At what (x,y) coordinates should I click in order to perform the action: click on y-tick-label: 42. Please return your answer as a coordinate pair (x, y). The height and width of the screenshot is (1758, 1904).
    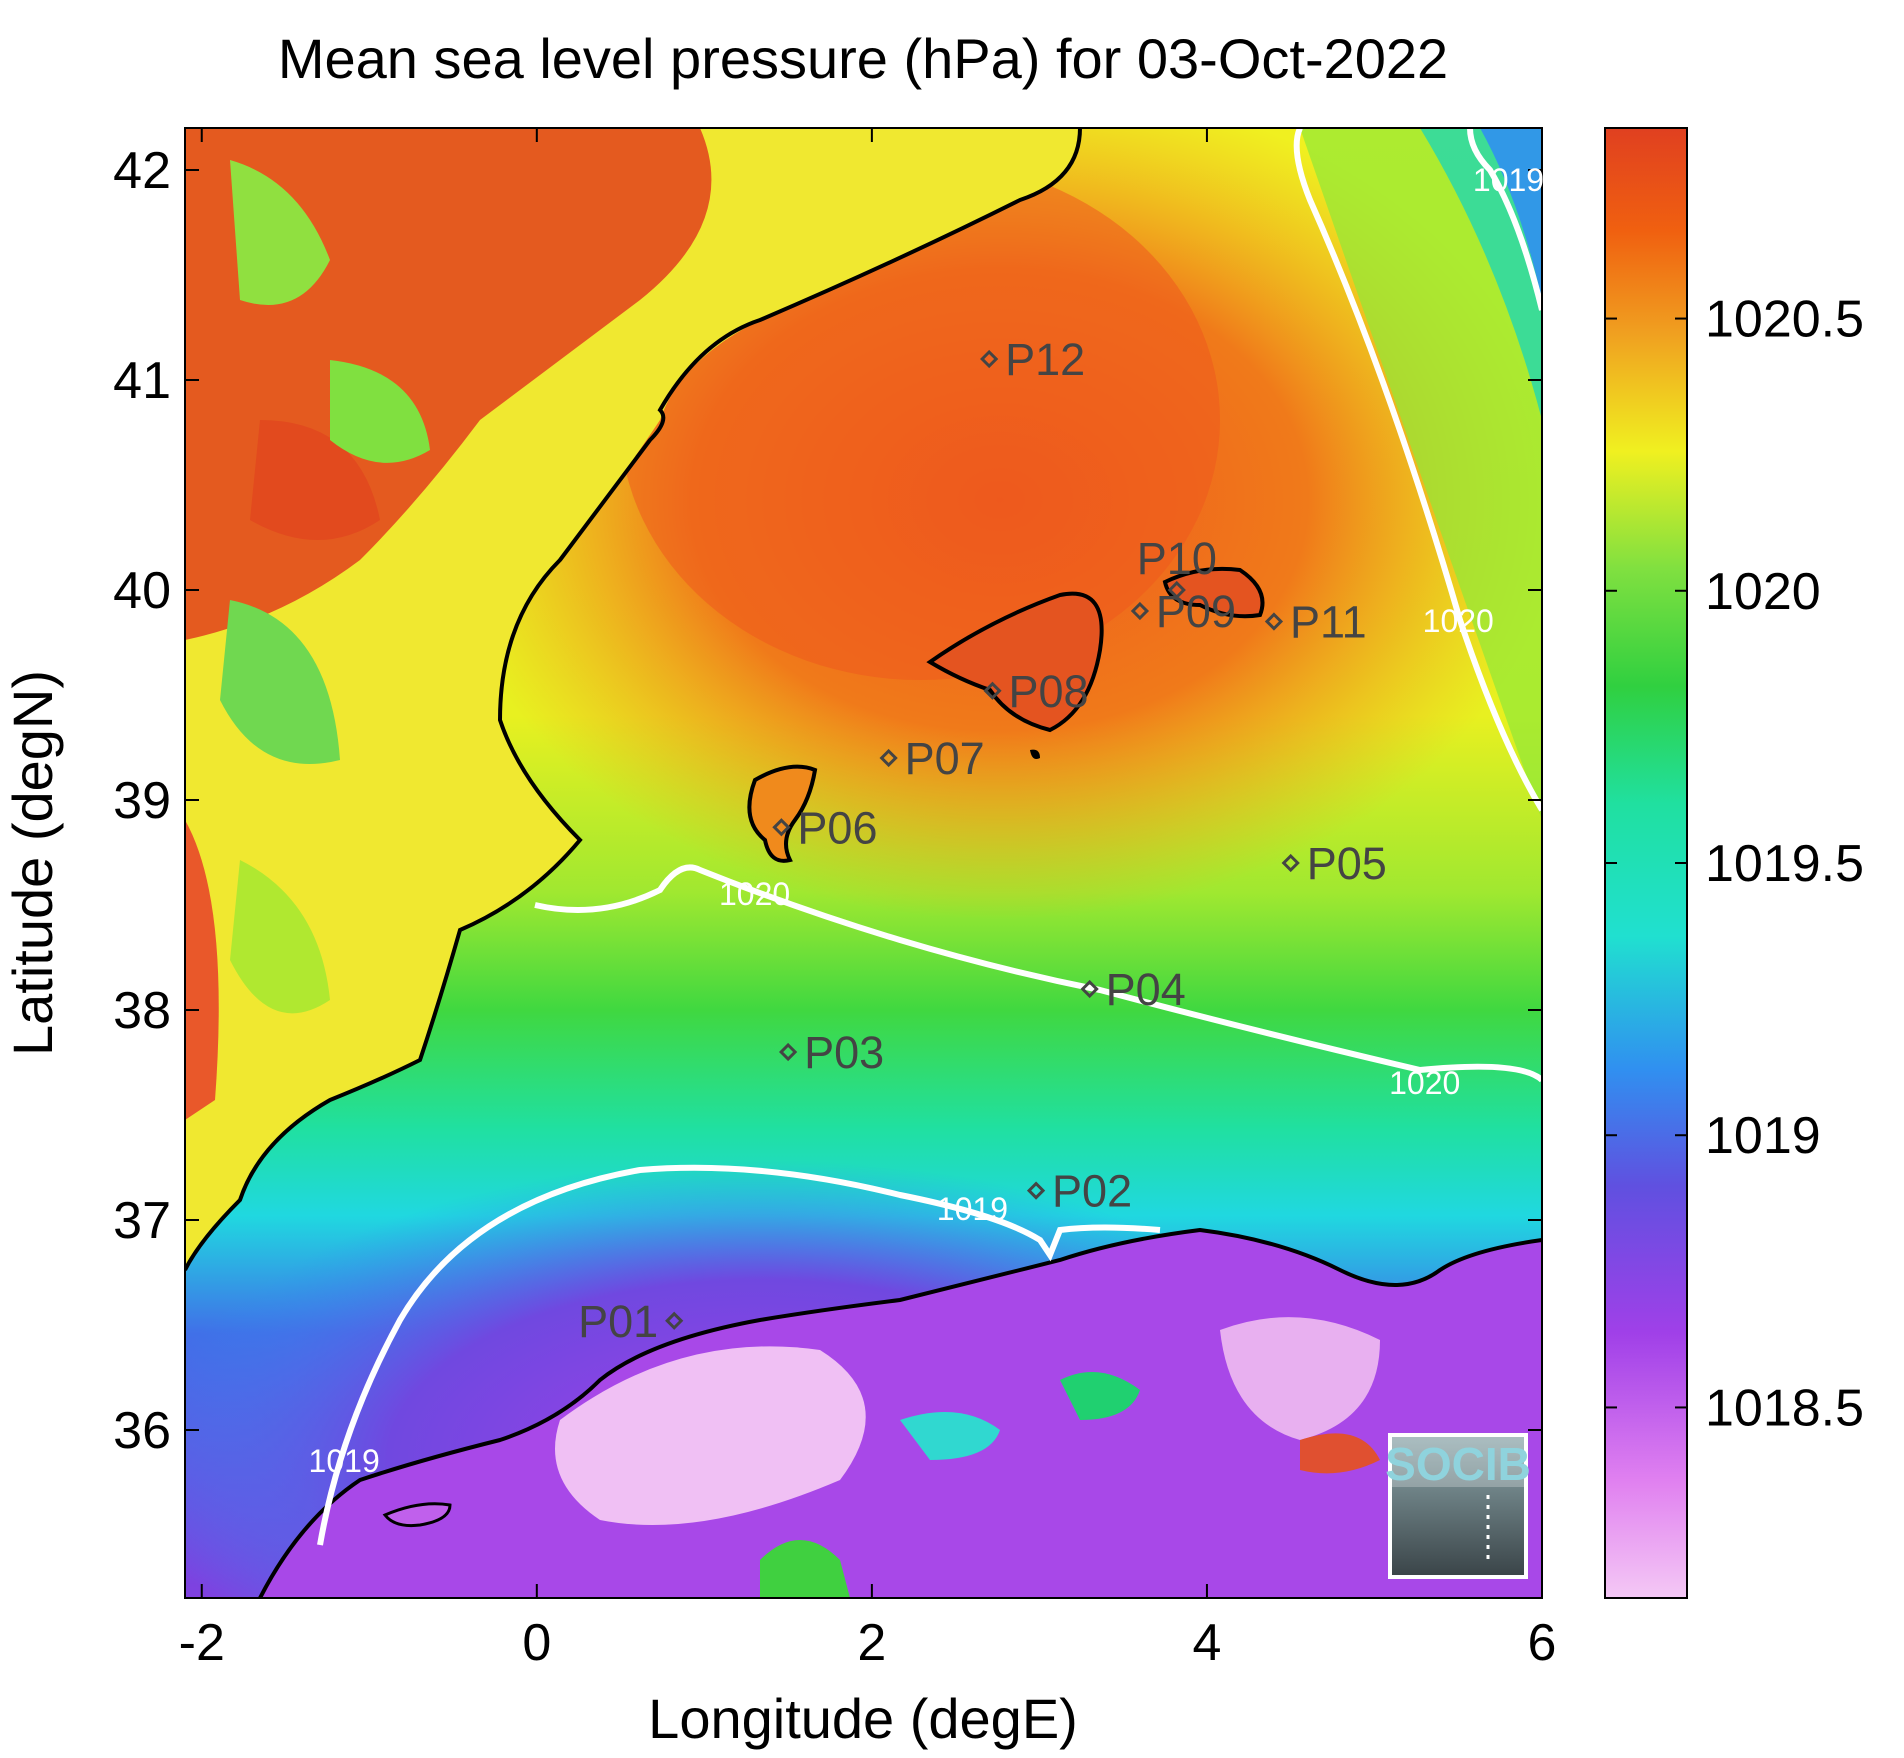
    Looking at the image, I should click on (142, 171).